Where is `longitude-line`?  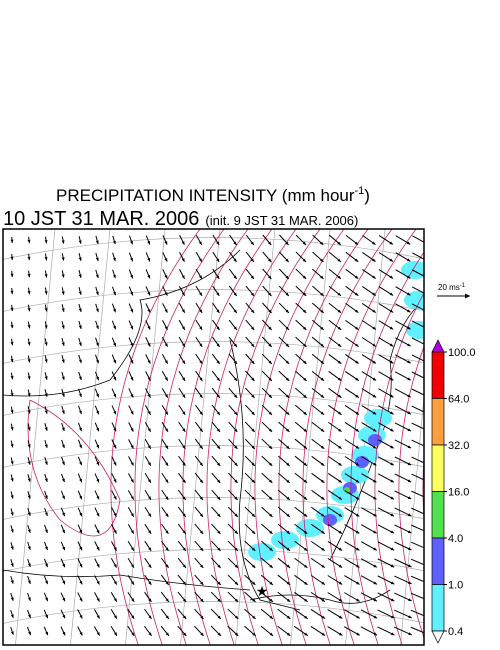 longitude-line is located at coordinates (90, 437).